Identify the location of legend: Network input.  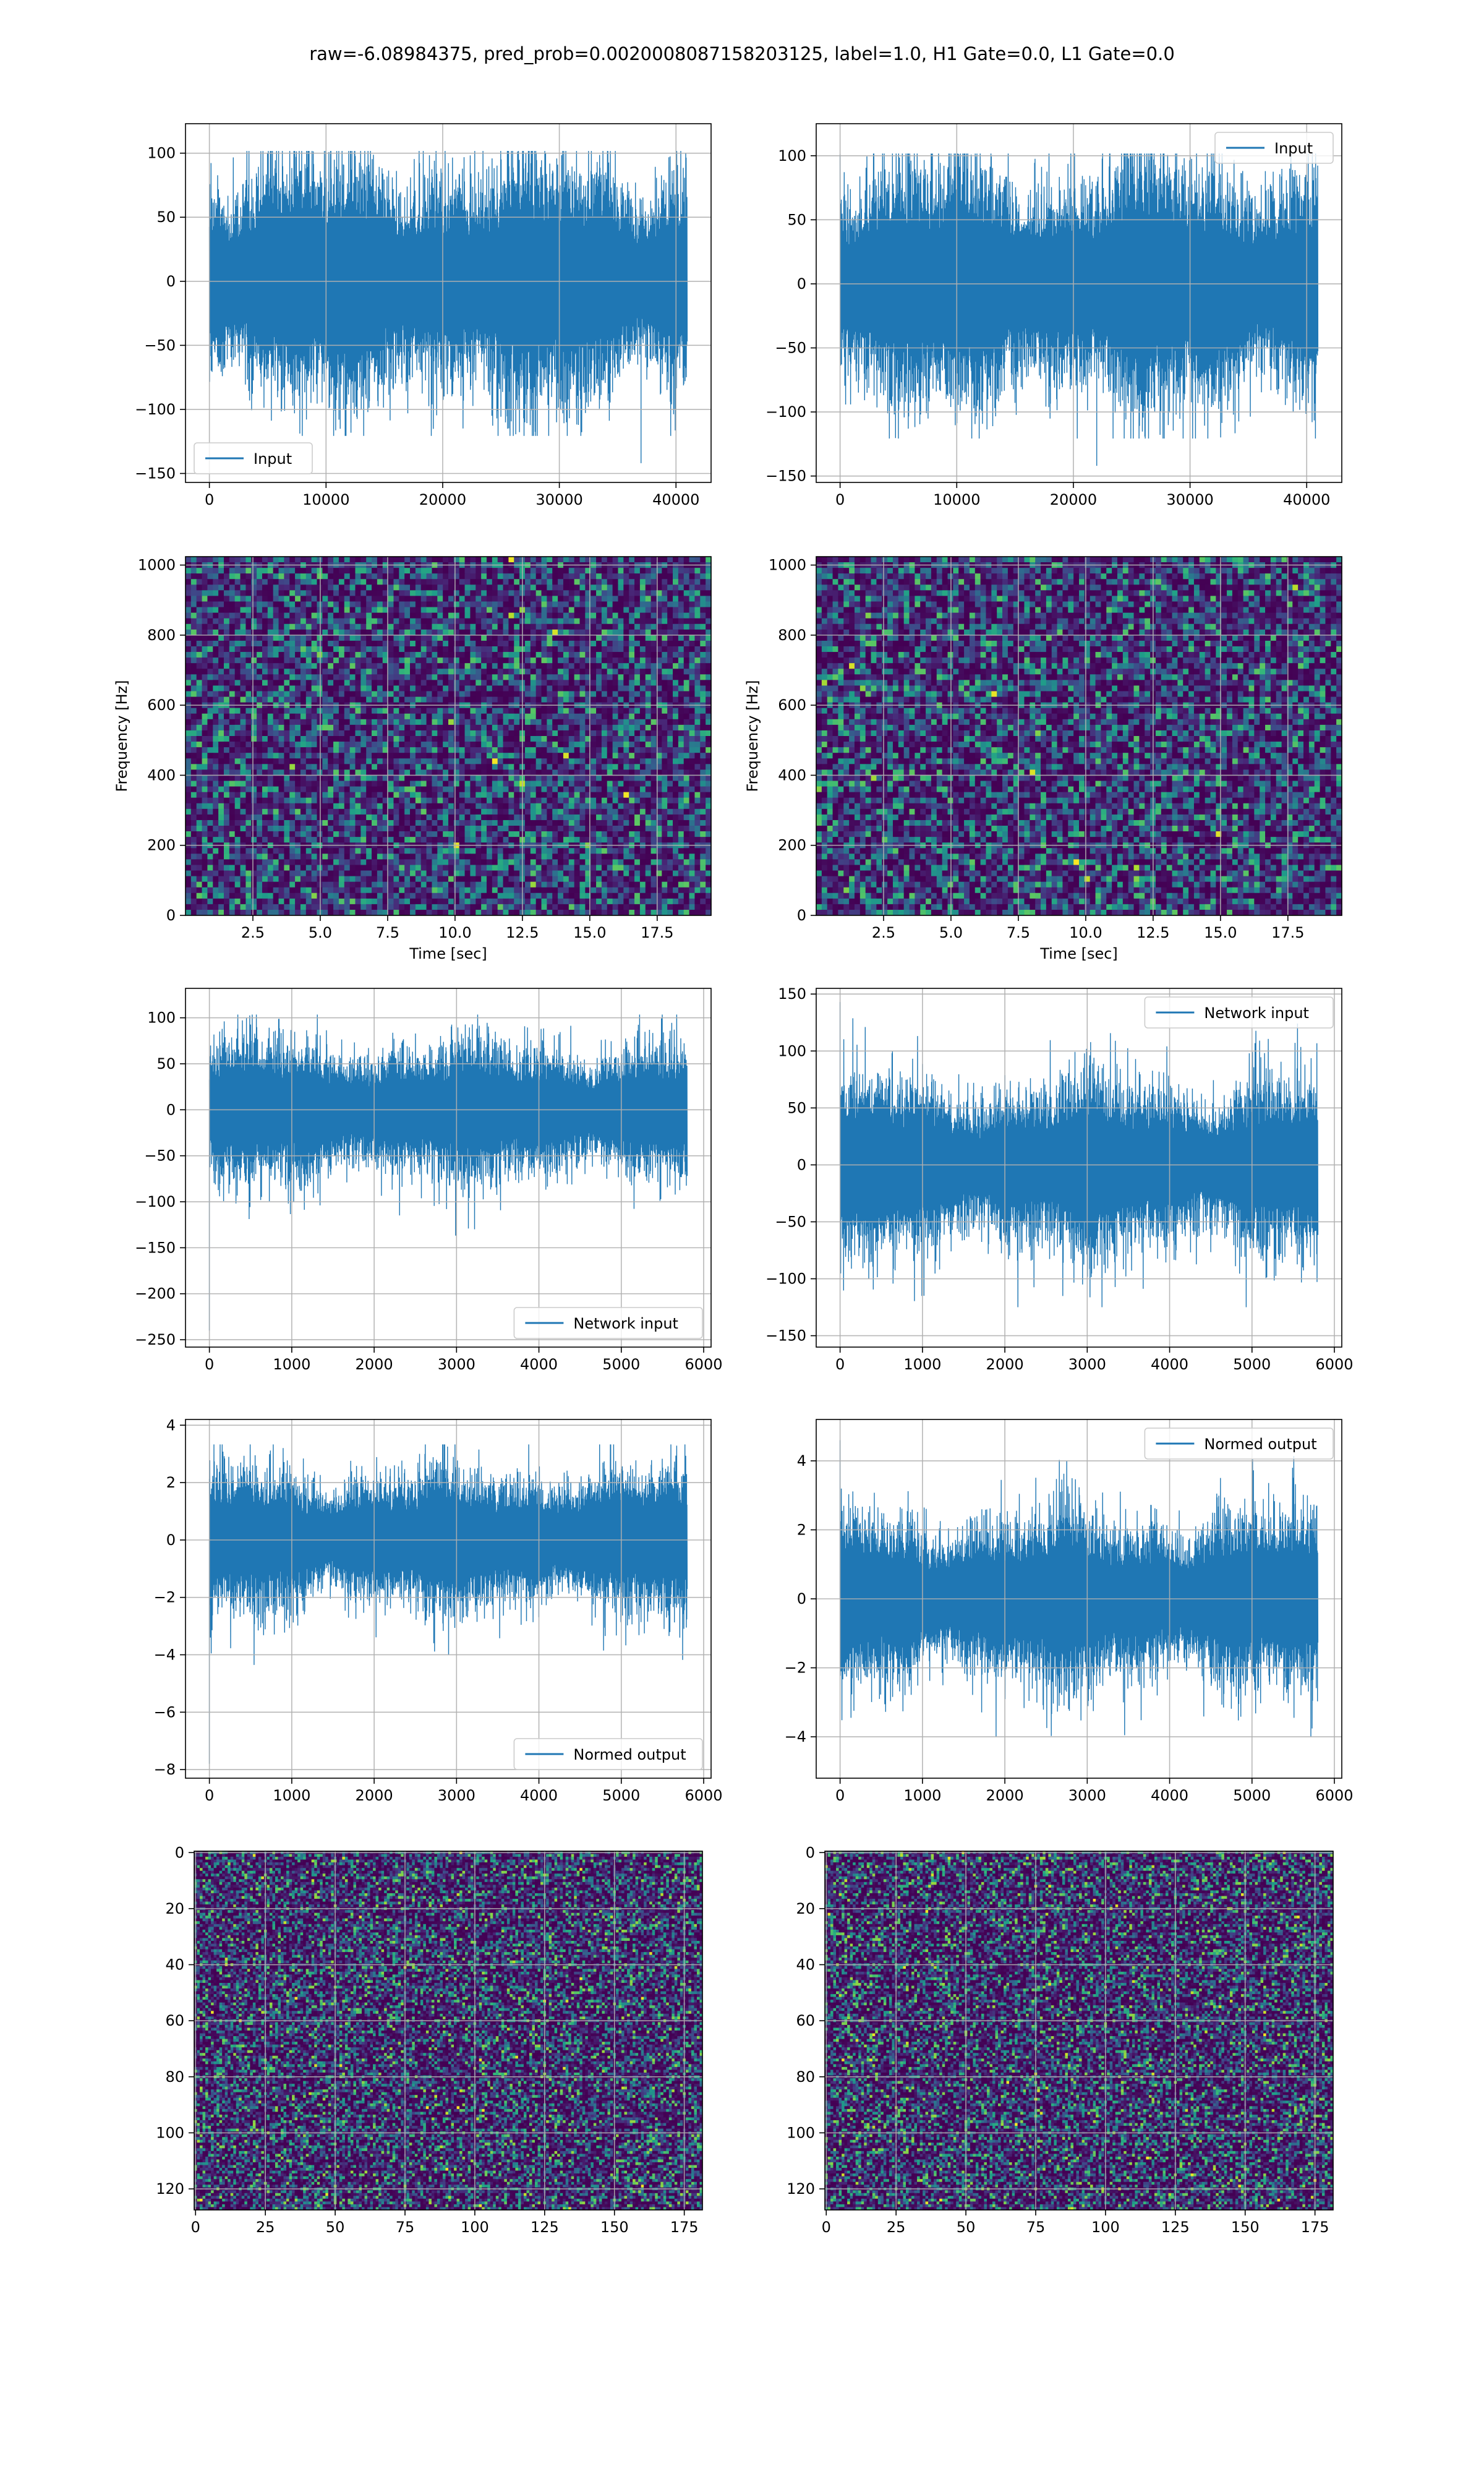
(608, 1323).